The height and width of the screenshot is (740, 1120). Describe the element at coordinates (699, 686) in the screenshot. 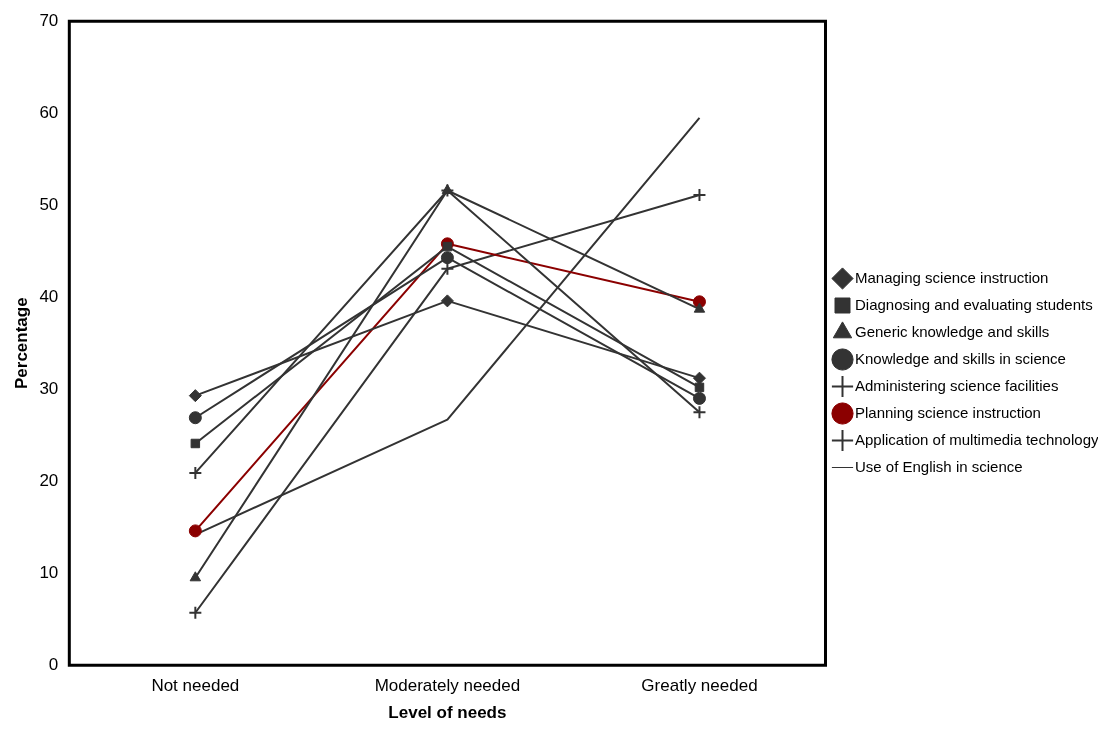

I see `x-tick-label: Greatly needed` at that location.